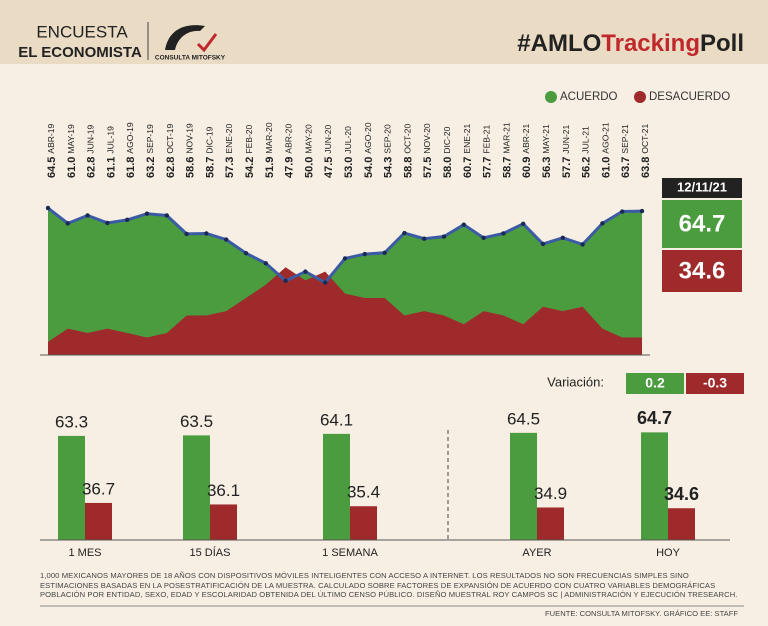 This screenshot has height=626, width=768. What do you see at coordinates (507, 167) in the screenshot?
I see `value-label: 58.7` at bounding box center [507, 167].